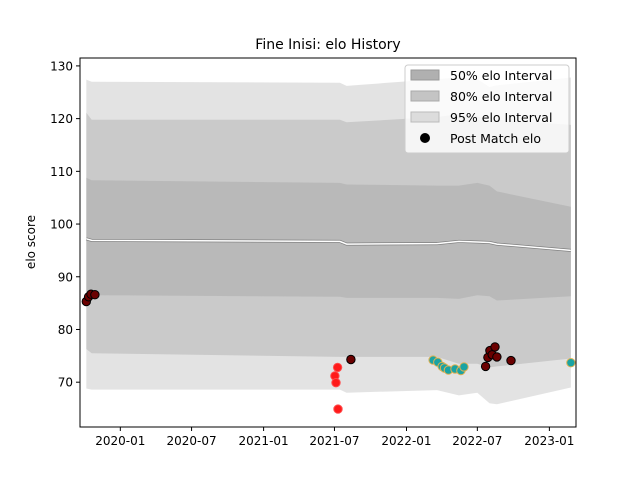 Image resolution: width=640 pixels, height=480 pixels. Describe the element at coordinates (477, 441) in the screenshot. I see `x-tick-label: 2022-07` at that location.